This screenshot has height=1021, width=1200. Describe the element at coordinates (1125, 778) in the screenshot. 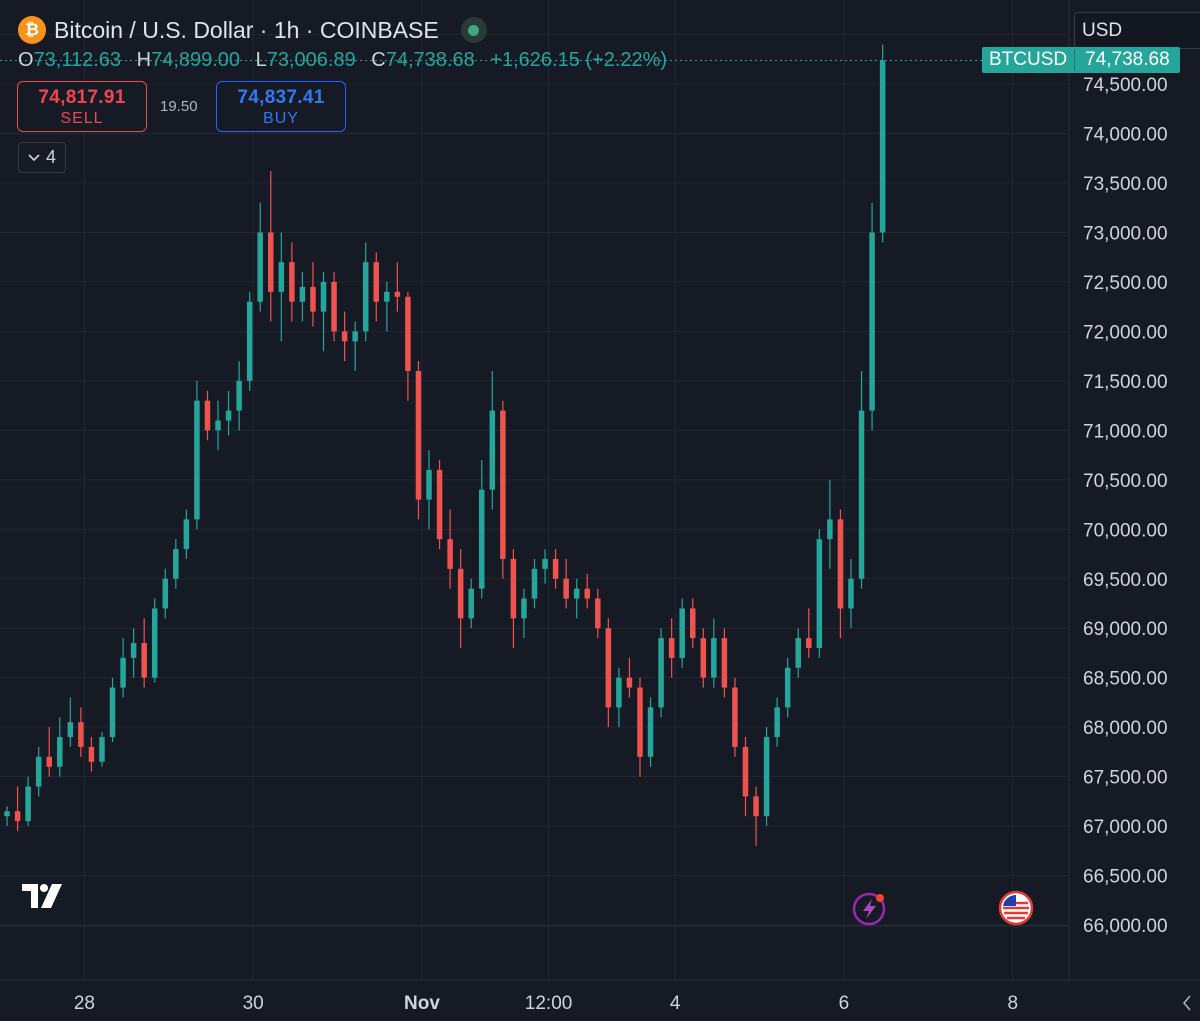

I see `price-tick-label: 67,500.00` at that location.